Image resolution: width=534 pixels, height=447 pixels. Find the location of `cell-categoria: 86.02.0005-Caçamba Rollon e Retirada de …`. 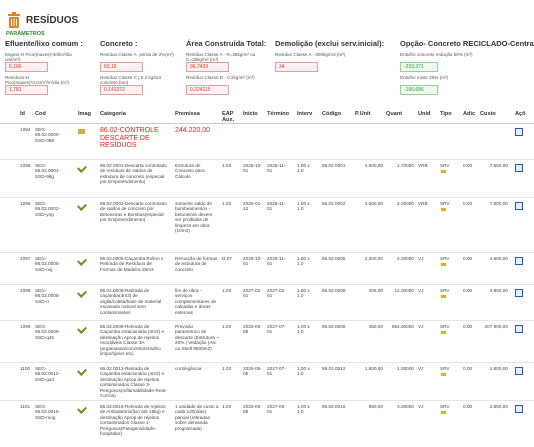

cell-categoria: 86.02.0005-Caçamba Rollon e Retirada de … is located at coordinates (132, 264).